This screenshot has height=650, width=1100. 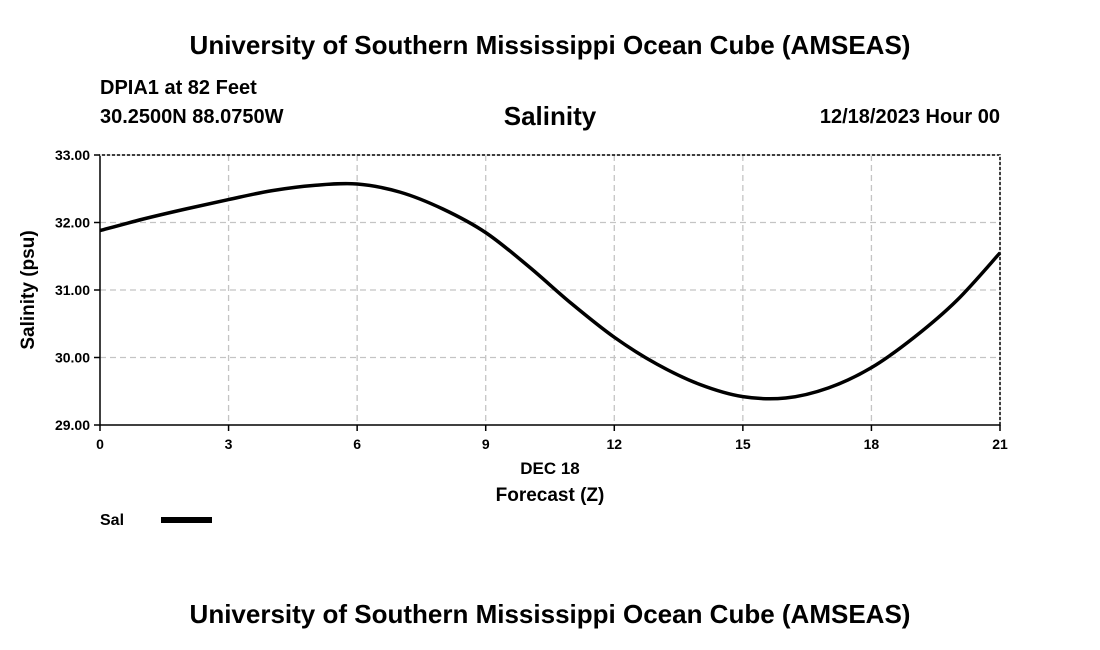 What do you see at coordinates (178, 88) in the screenshot?
I see `station-label: DPIA1 at 82 Feet` at bounding box center [178, 88].